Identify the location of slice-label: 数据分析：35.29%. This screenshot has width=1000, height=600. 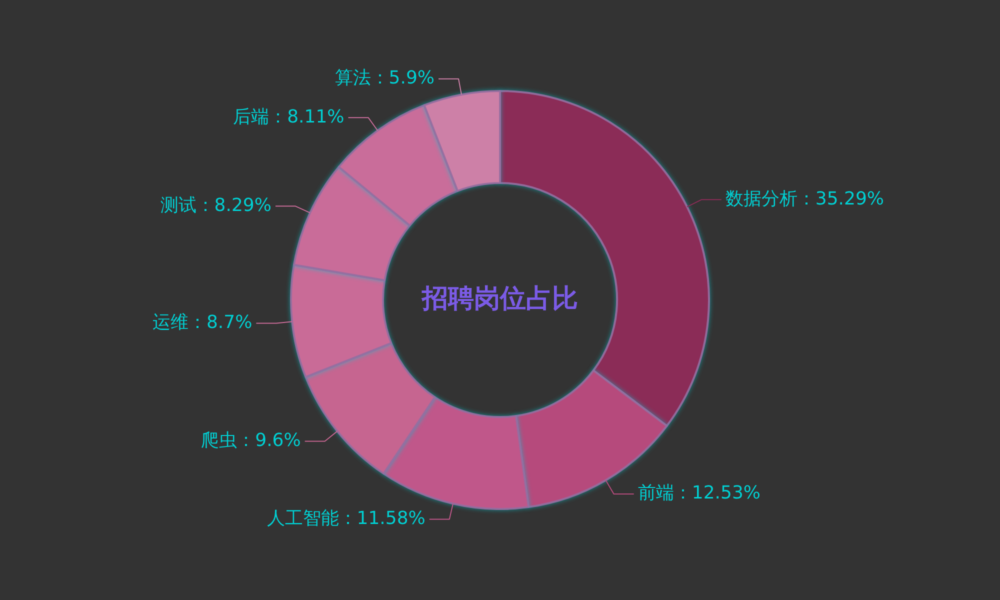
(804, 199).